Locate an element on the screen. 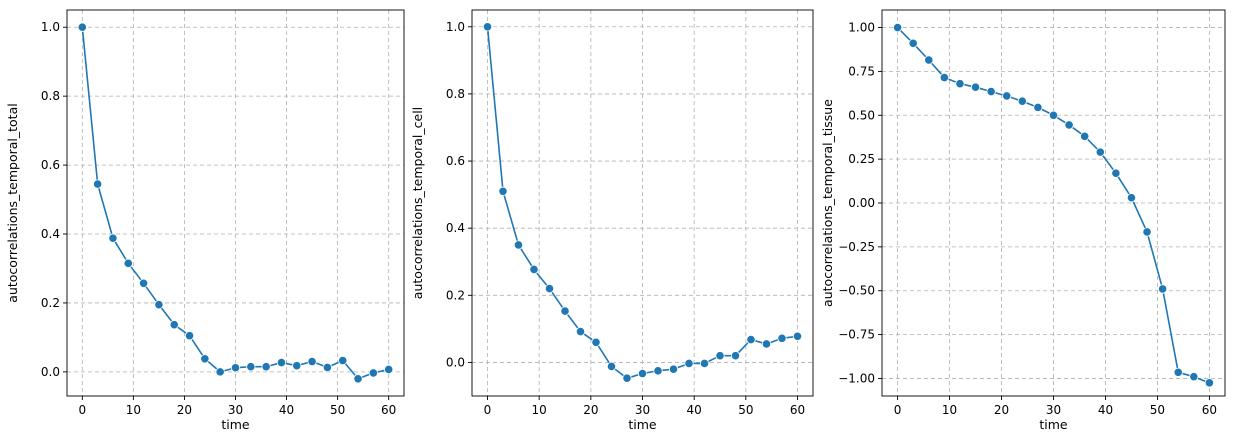 This screenshot has height=448, width=1234. y-axis-label: autocorrelations_temporal_tissue is located at coordinates (827, 203).